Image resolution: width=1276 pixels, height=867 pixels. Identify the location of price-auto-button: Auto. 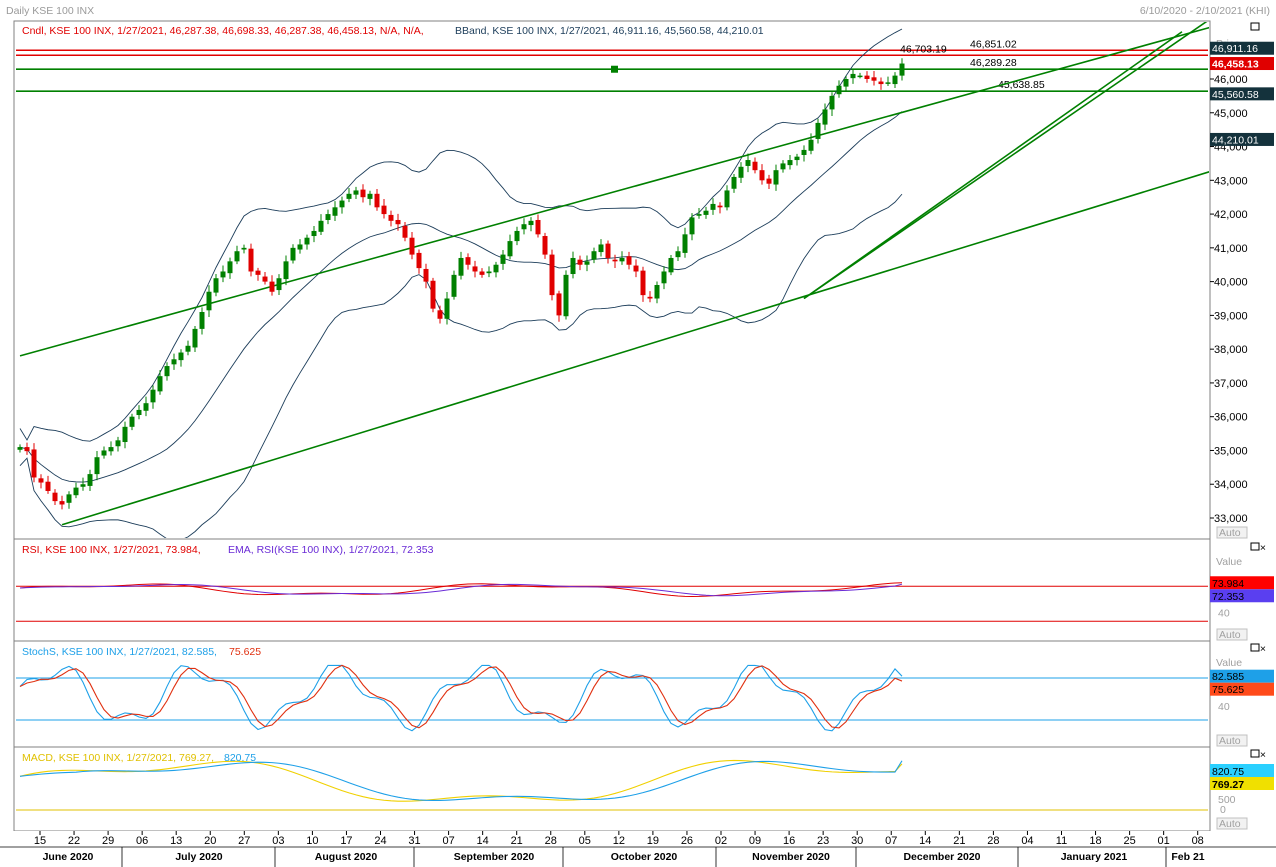
(1232, 532).